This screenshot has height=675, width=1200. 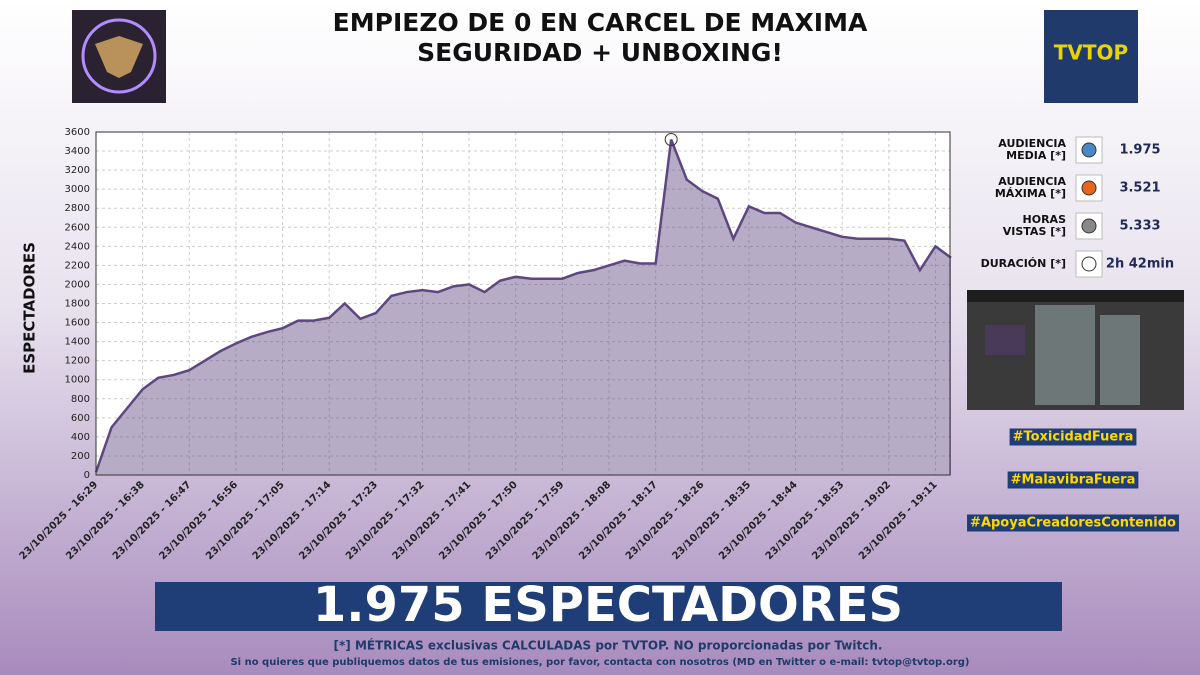 What do you see at coordinates (77, 265) in the screenshot?
I see `y-tick-label: 2200` at bounding box center [77, 265].